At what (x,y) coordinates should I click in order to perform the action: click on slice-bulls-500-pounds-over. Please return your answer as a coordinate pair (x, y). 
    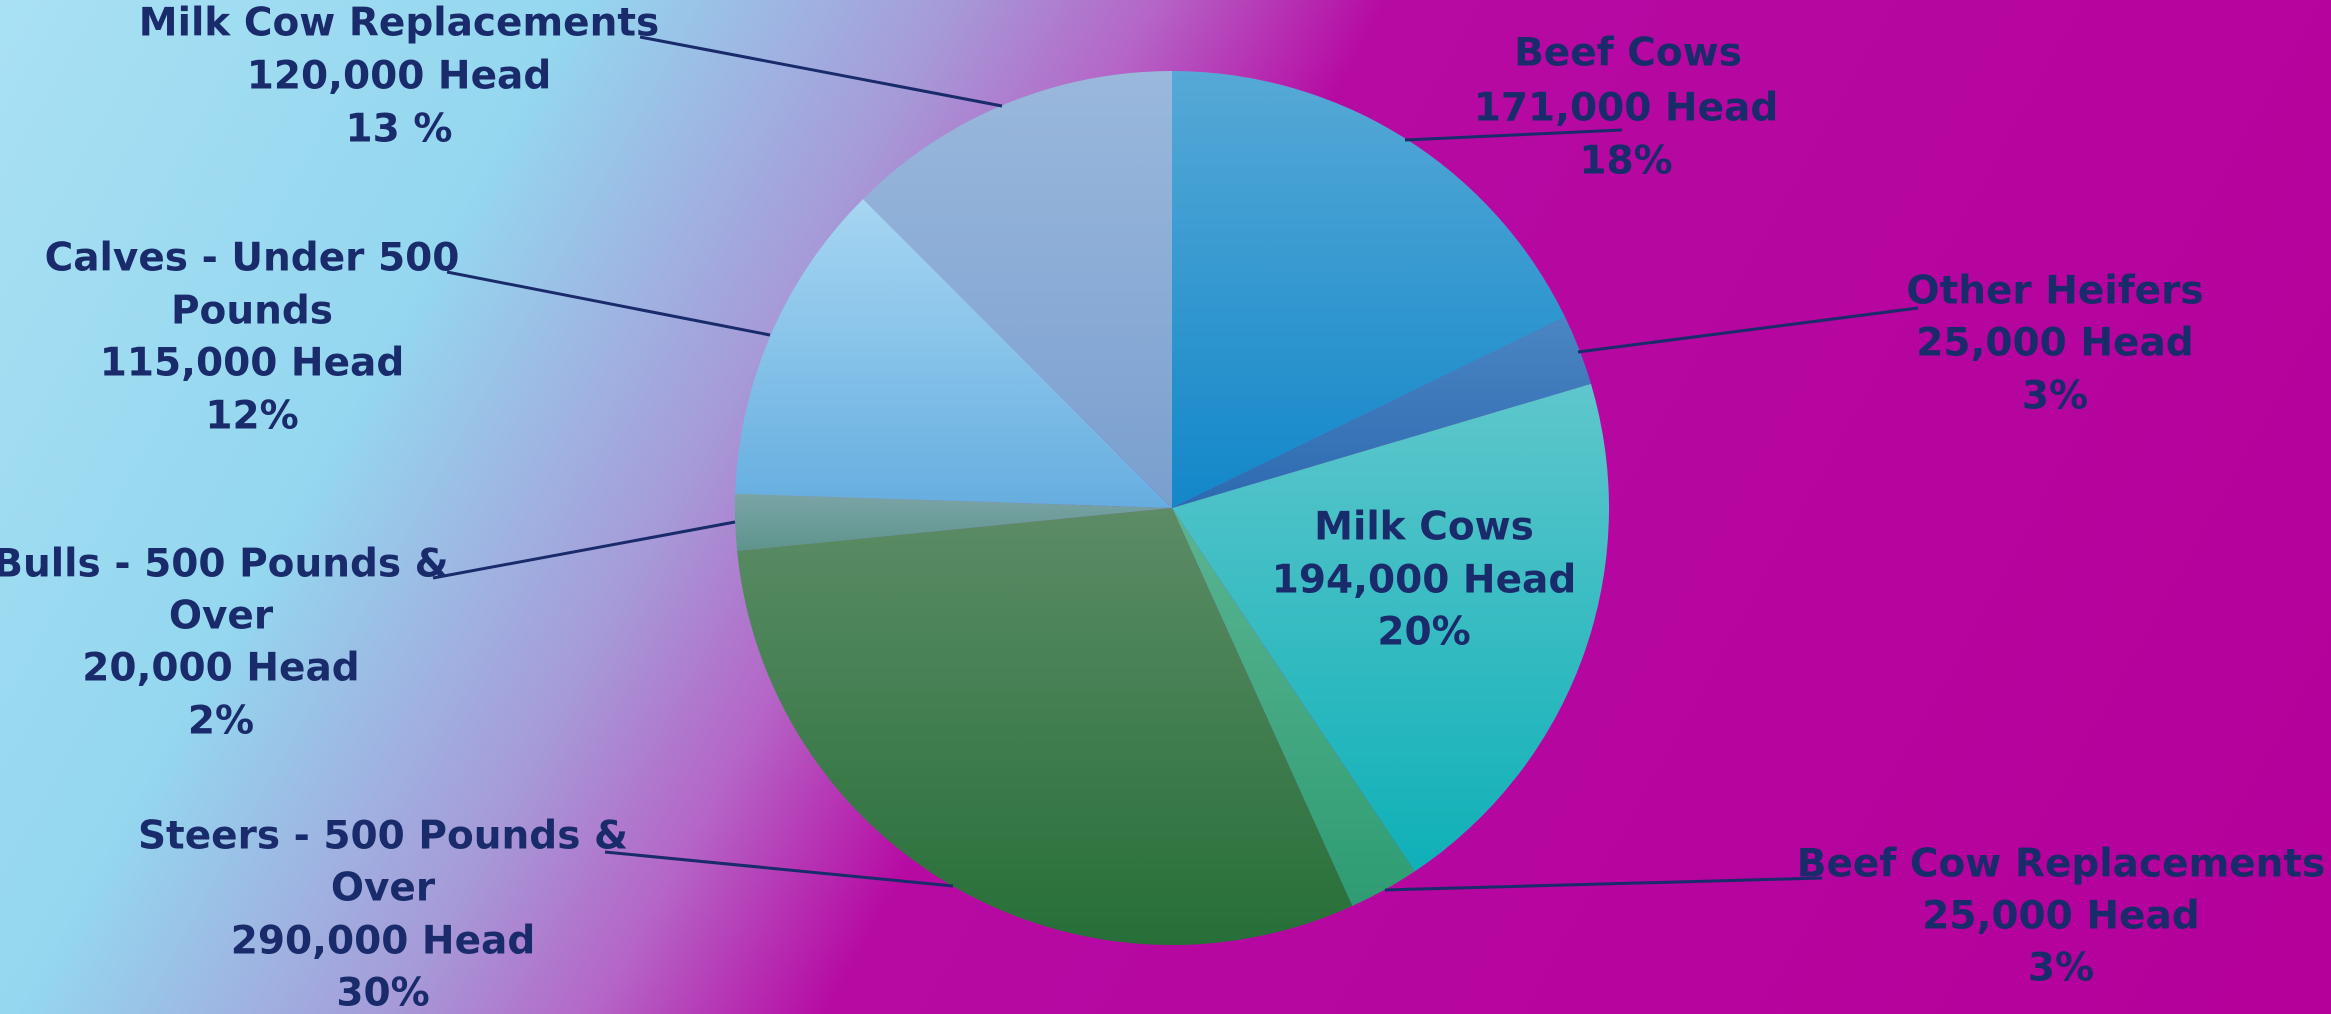
    Looking at the image, I should click on (953, 522).